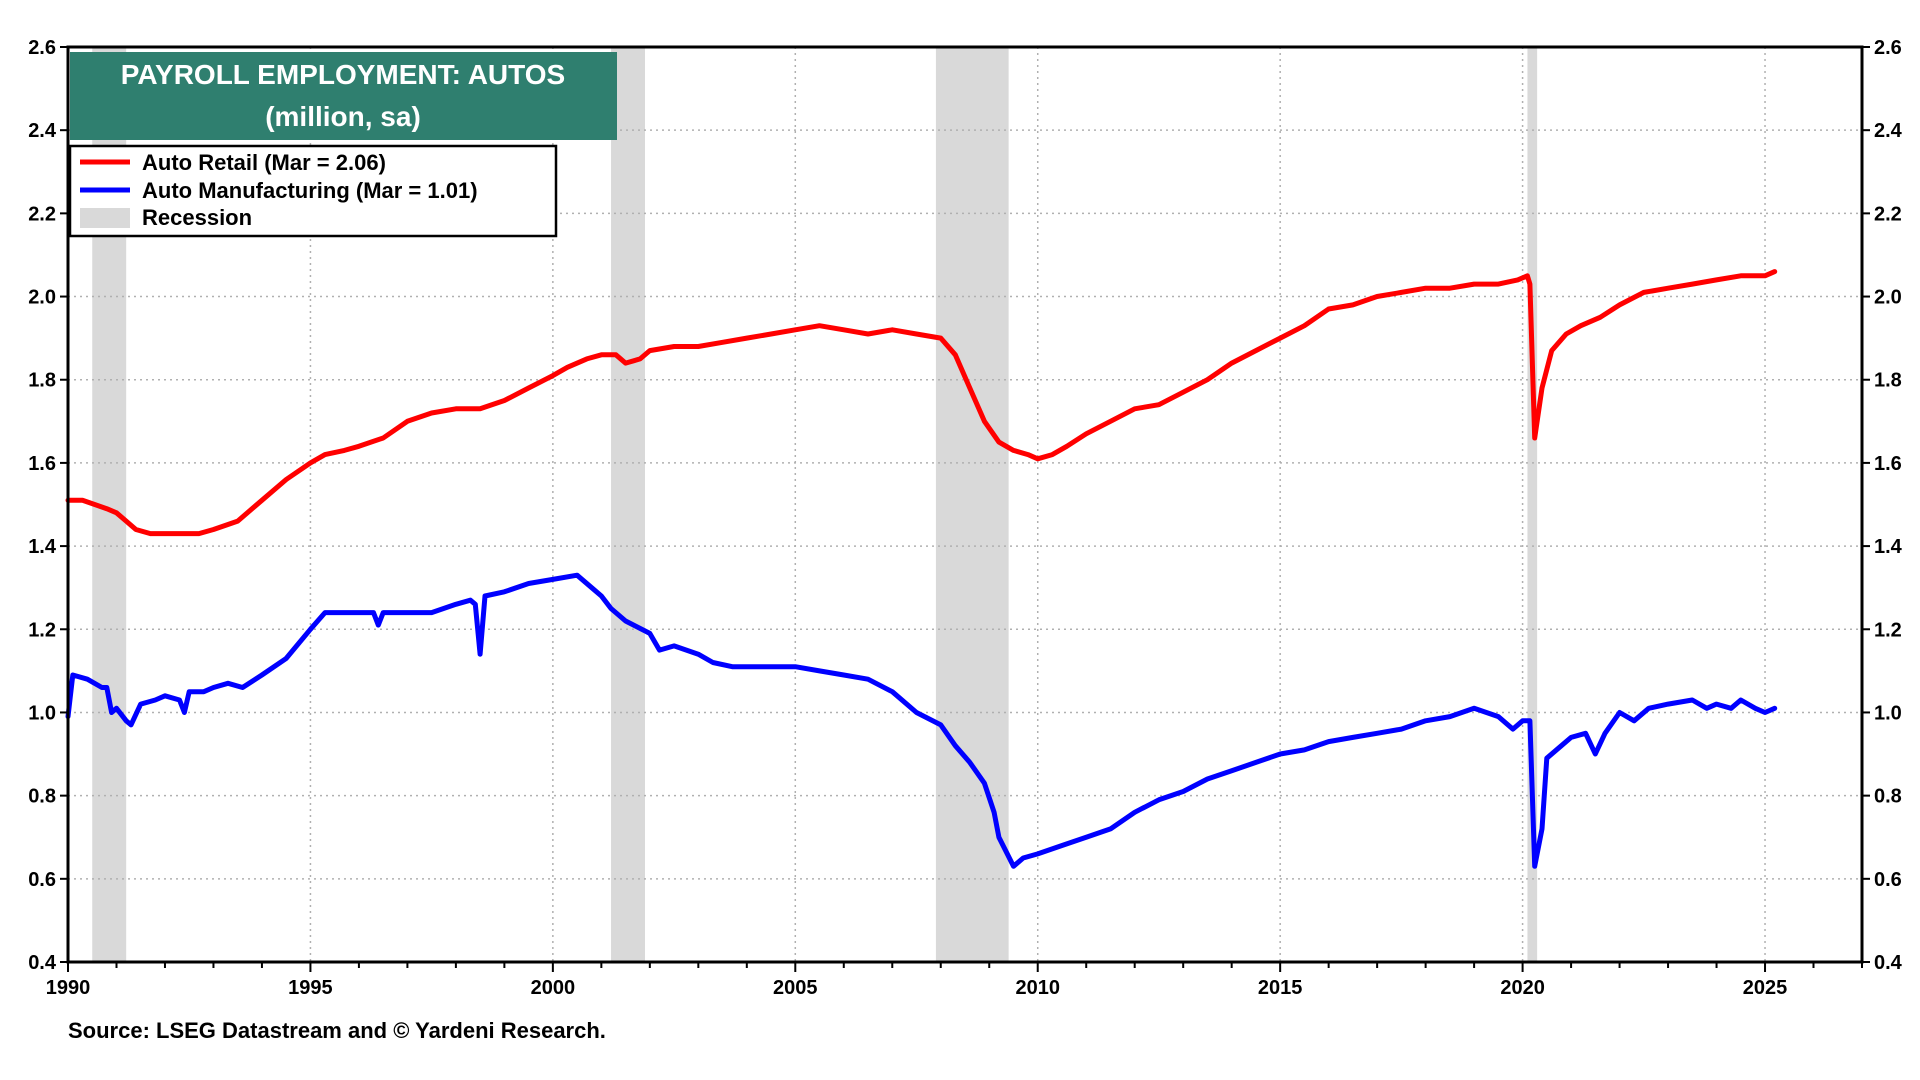  What do you see at coordinates (1888, 48) in the screenshot?
I see `y-tick-label-right: 2.6` at bounding box center [1888, 48].